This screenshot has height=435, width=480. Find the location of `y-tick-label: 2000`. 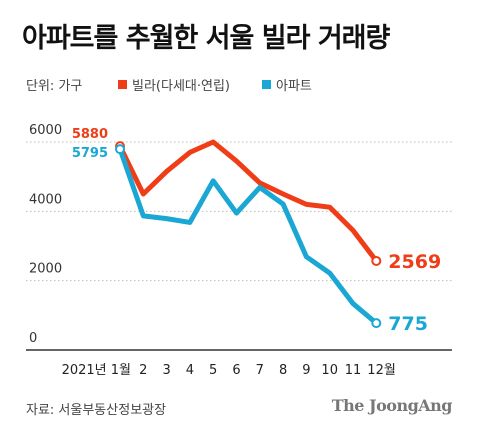

y-tick-label: 2000 is located at coordinates (45, 269).